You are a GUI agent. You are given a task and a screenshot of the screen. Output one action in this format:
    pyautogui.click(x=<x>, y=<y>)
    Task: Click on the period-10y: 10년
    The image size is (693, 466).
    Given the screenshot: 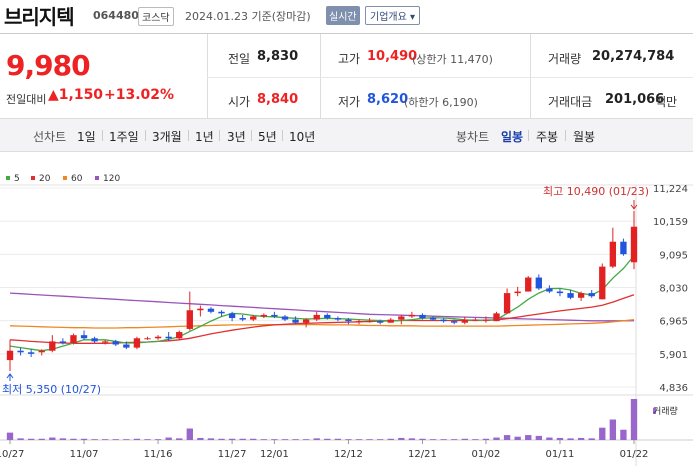 What is the action you would take?
    pyautogui.click(x=302, y=137)
    